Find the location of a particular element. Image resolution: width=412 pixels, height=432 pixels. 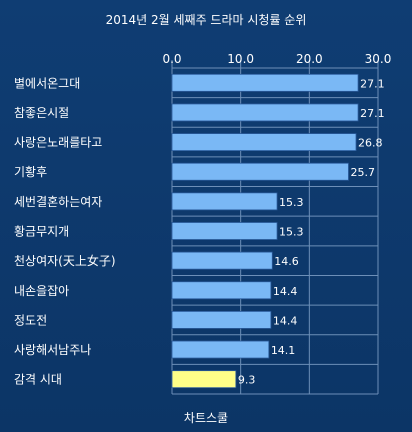

value-label: 25.7 is located at coordinates (362, 172).